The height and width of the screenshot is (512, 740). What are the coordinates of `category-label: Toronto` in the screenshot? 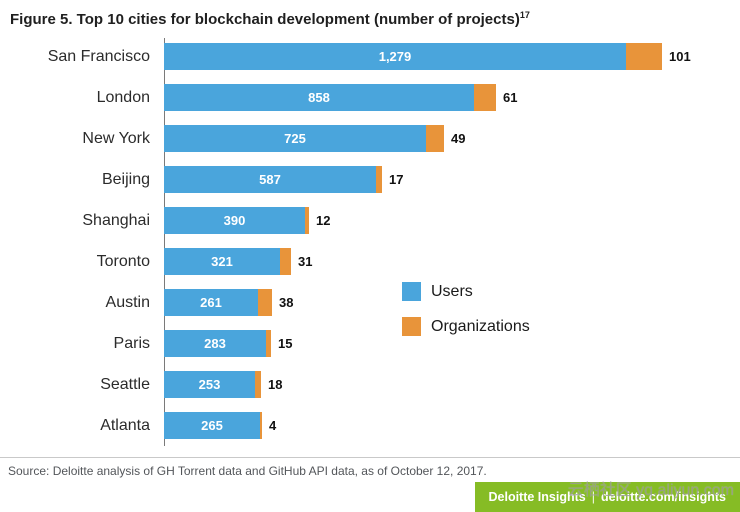 It's located at (123, 261).